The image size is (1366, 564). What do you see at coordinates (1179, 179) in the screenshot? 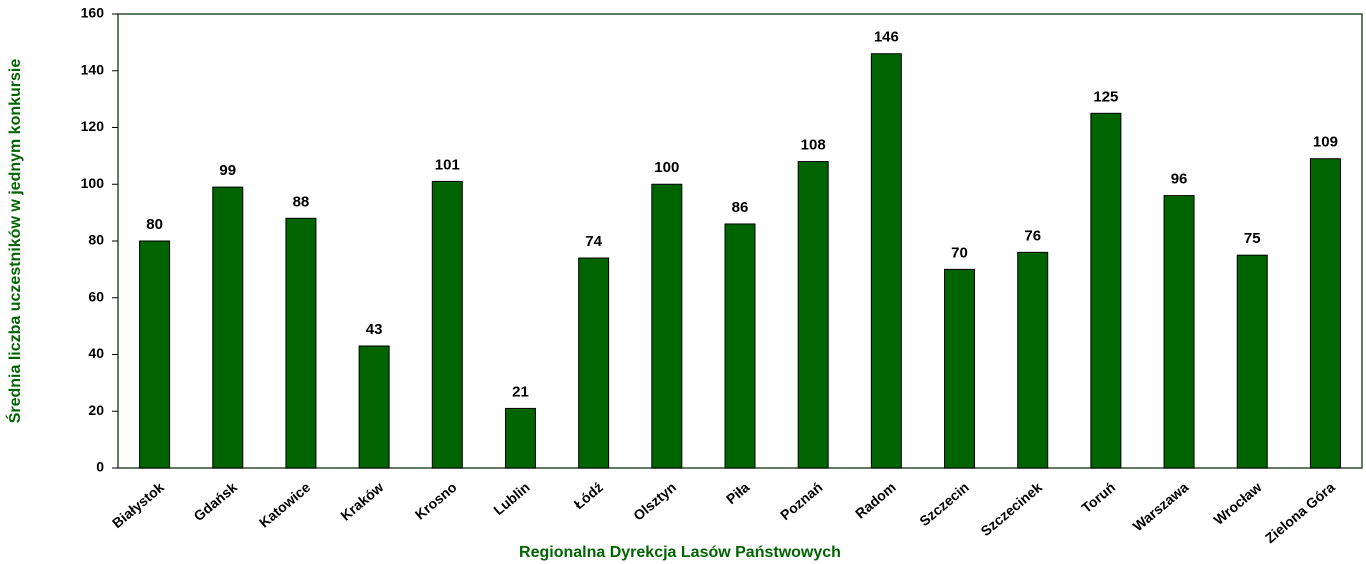
I see `value-label: 96` at bounding box center [1179, 179].